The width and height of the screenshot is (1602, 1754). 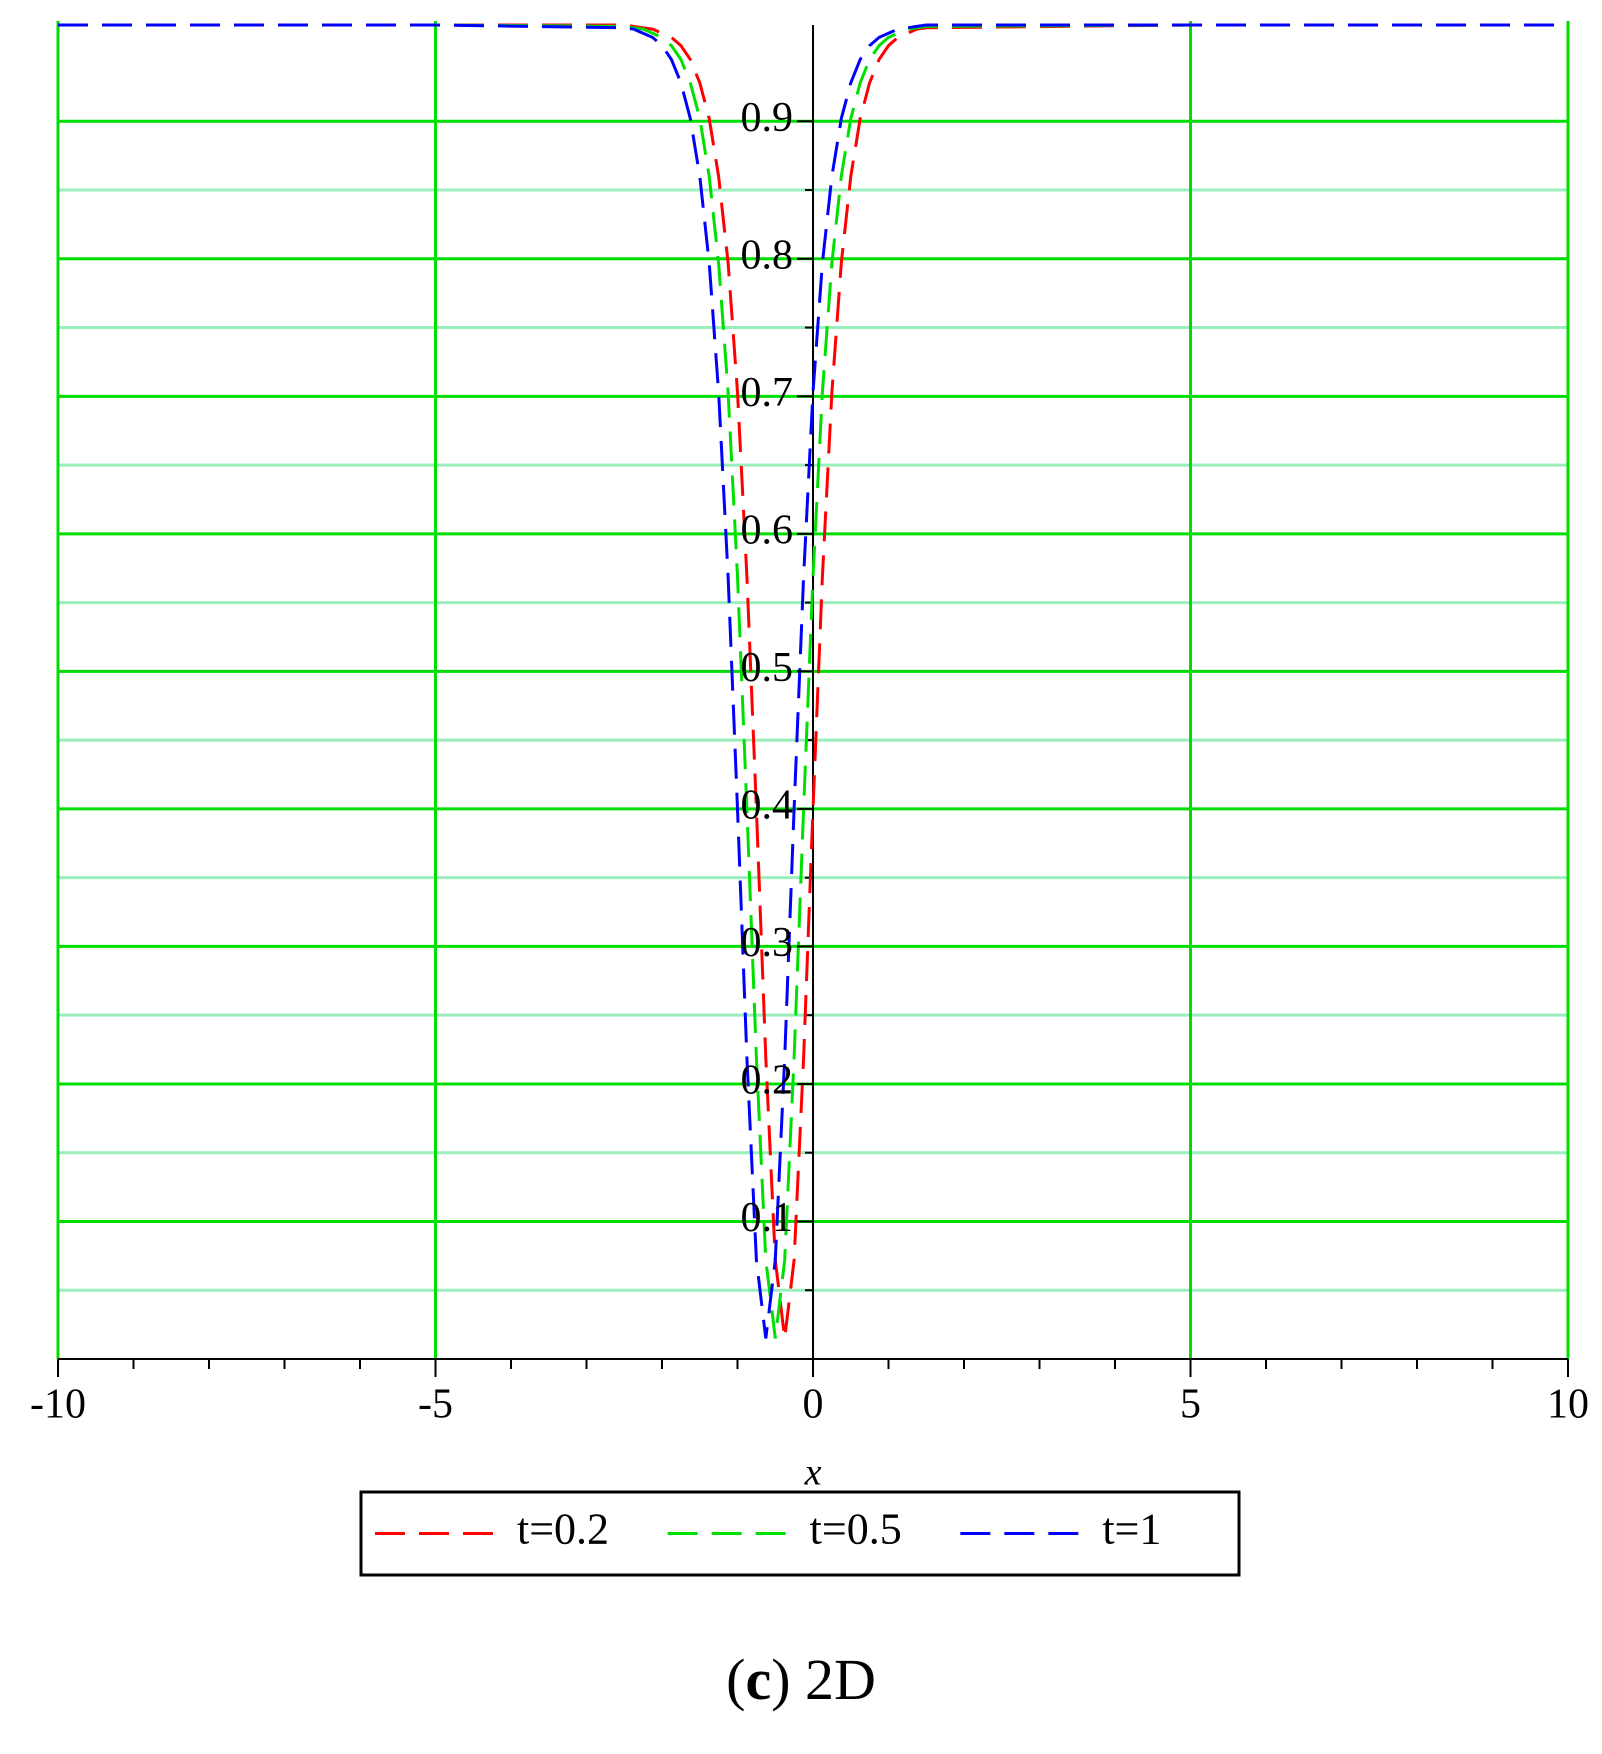 What do you see at coordinates (767, 255) in the screenshot?
I see `y-tick-label: 0.8` at bounding box center [767, 255].